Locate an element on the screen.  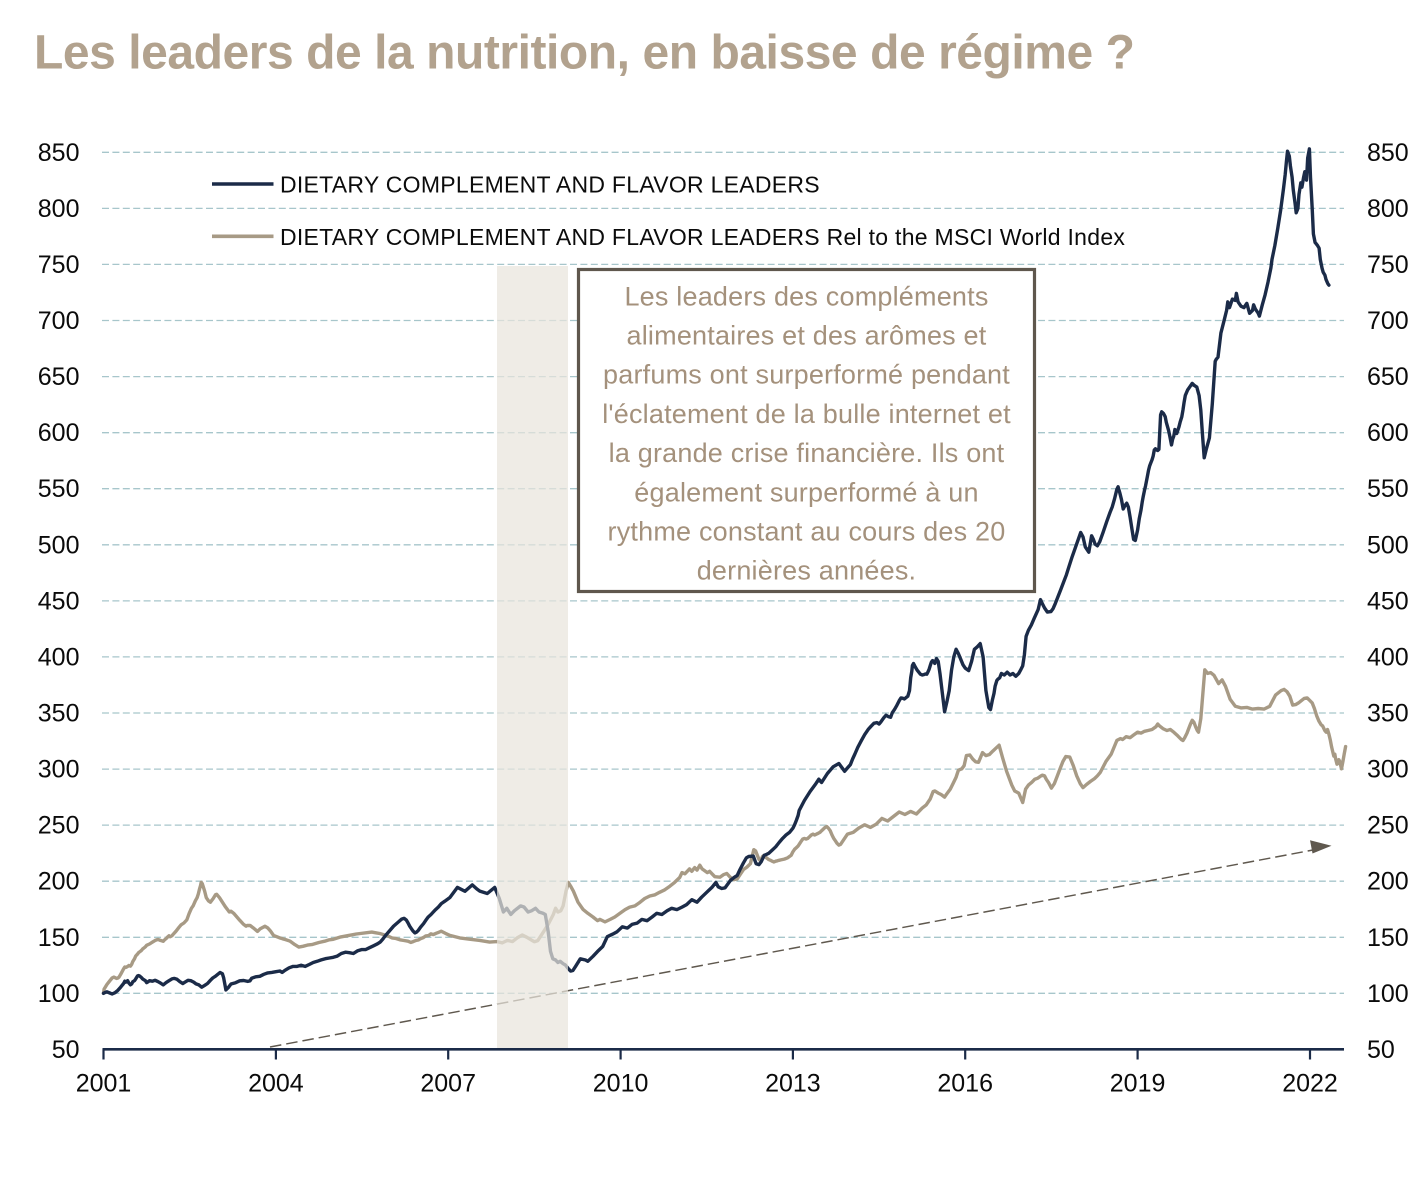
svg-text: 2004 is located at coordinates (276, 1084).